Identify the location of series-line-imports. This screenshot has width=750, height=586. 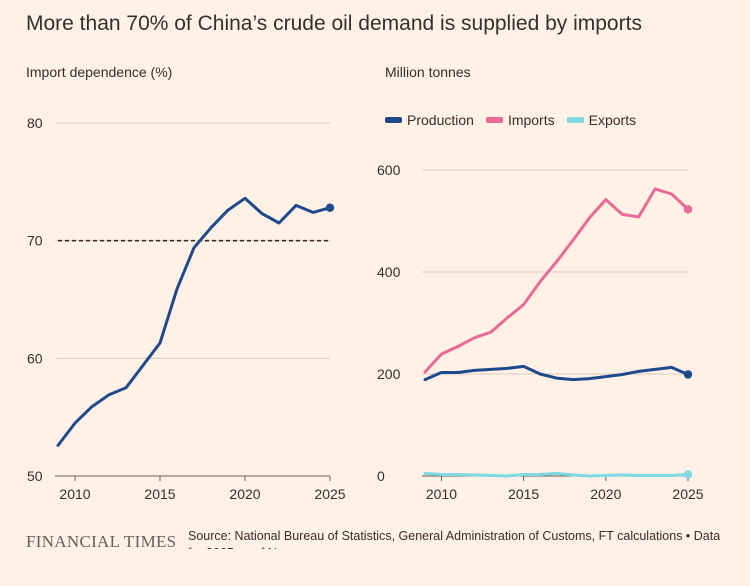
(556, 280).